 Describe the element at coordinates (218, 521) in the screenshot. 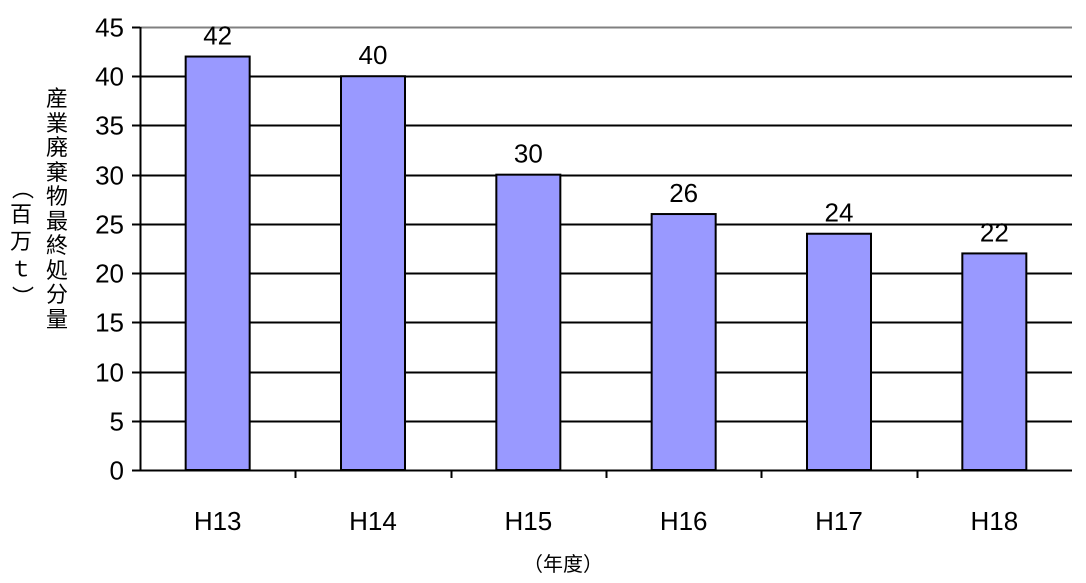

I see `x-tick-label-H13: H13` at that location.